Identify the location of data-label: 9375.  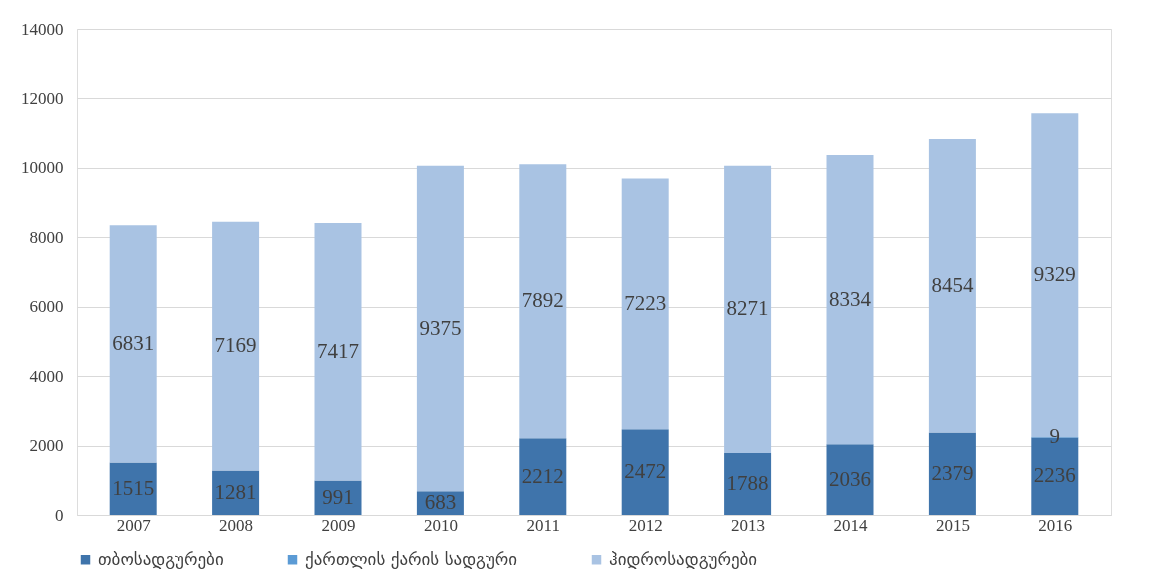
(440, 327).